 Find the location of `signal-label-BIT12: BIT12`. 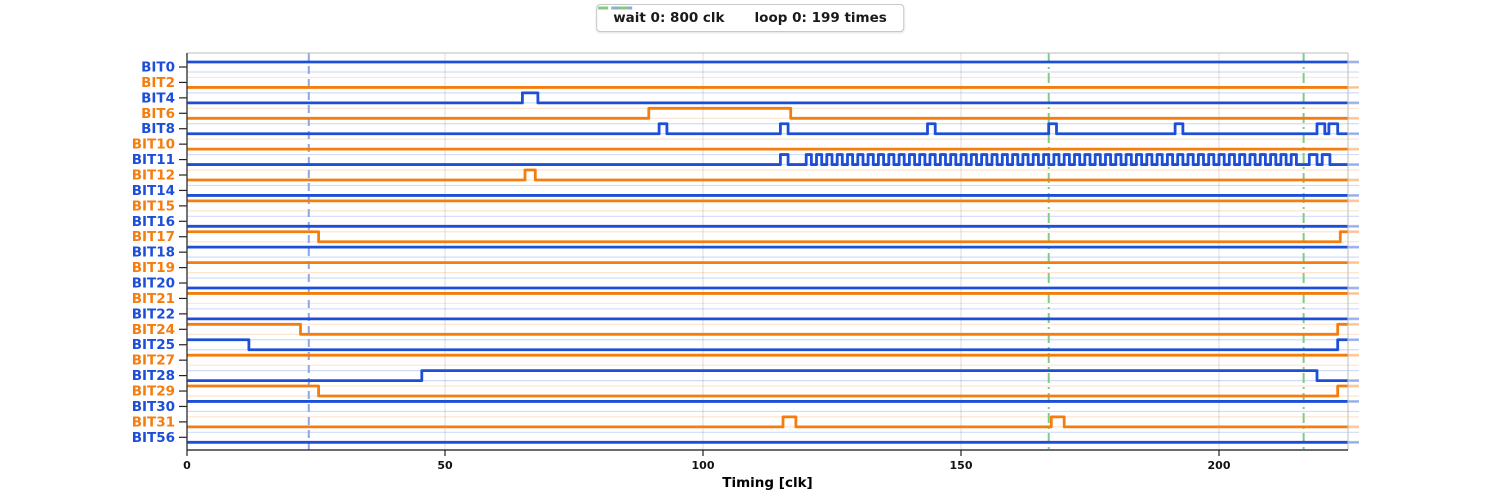

signal-label-BIT12: BIT12 is located at coordinates (153, 176).